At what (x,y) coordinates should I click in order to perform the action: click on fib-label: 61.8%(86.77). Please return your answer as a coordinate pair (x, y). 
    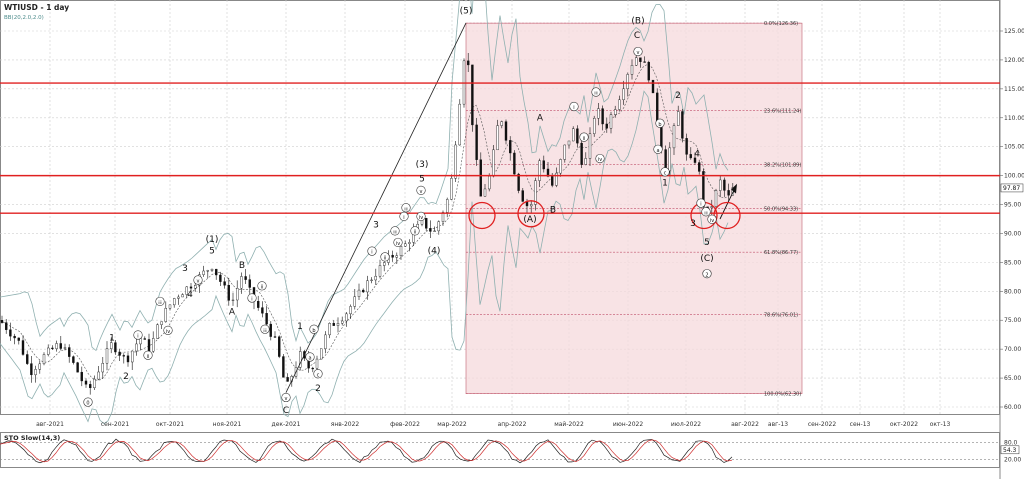
    Looking at the image, I should click on (781, 253).